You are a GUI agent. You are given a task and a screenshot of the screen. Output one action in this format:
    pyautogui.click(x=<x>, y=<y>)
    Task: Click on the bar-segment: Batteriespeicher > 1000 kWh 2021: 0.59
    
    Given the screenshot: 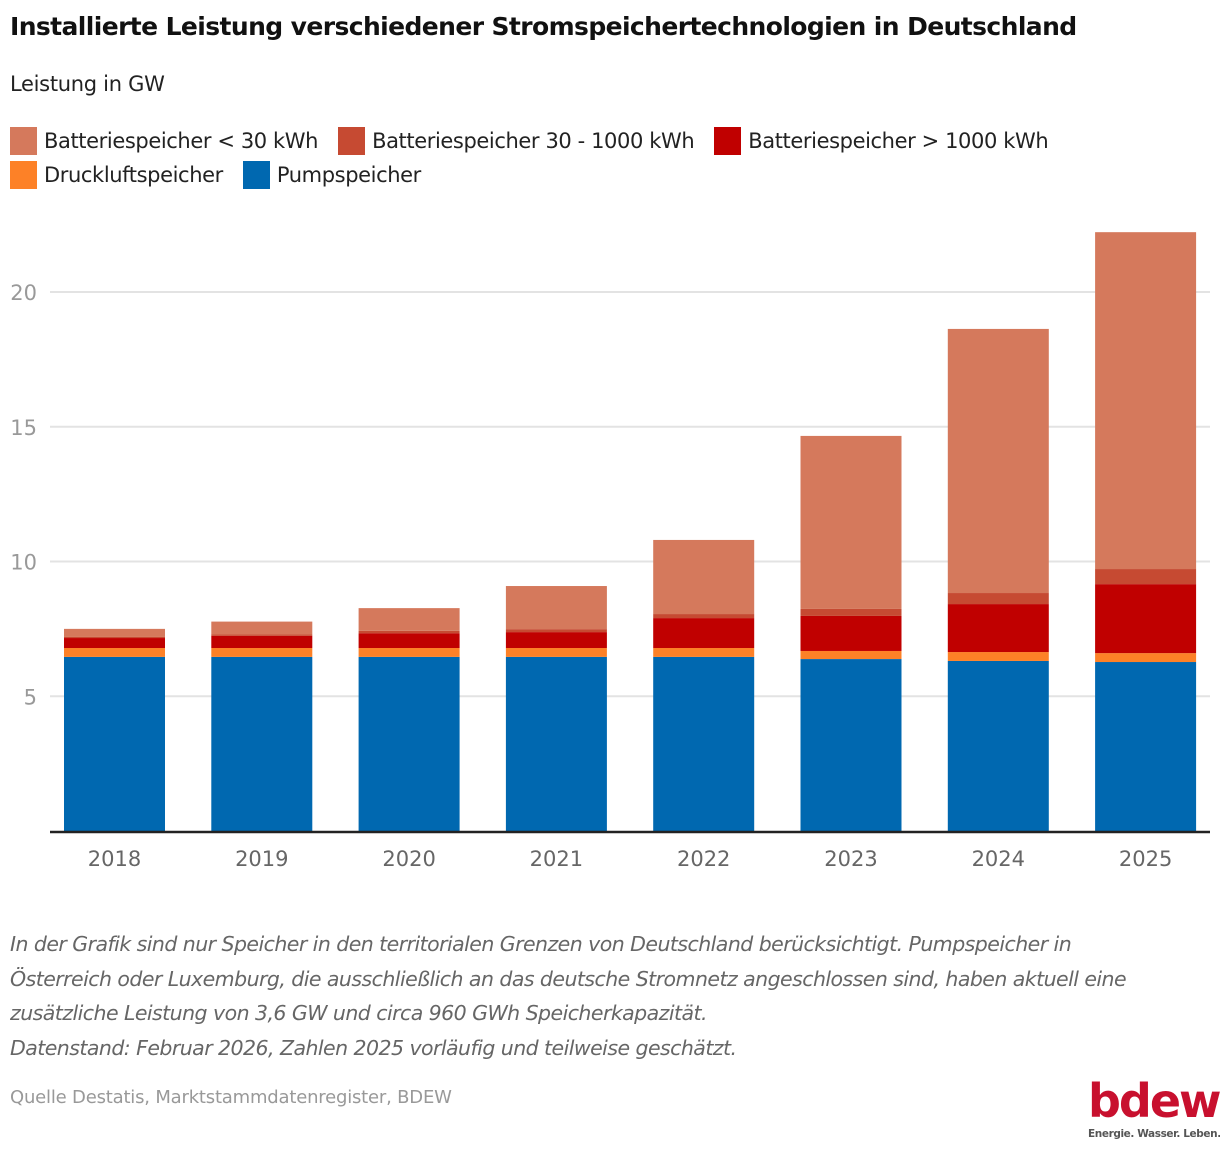 What is the action you would take?
    pyautogui.click(x=556, y=640)
    